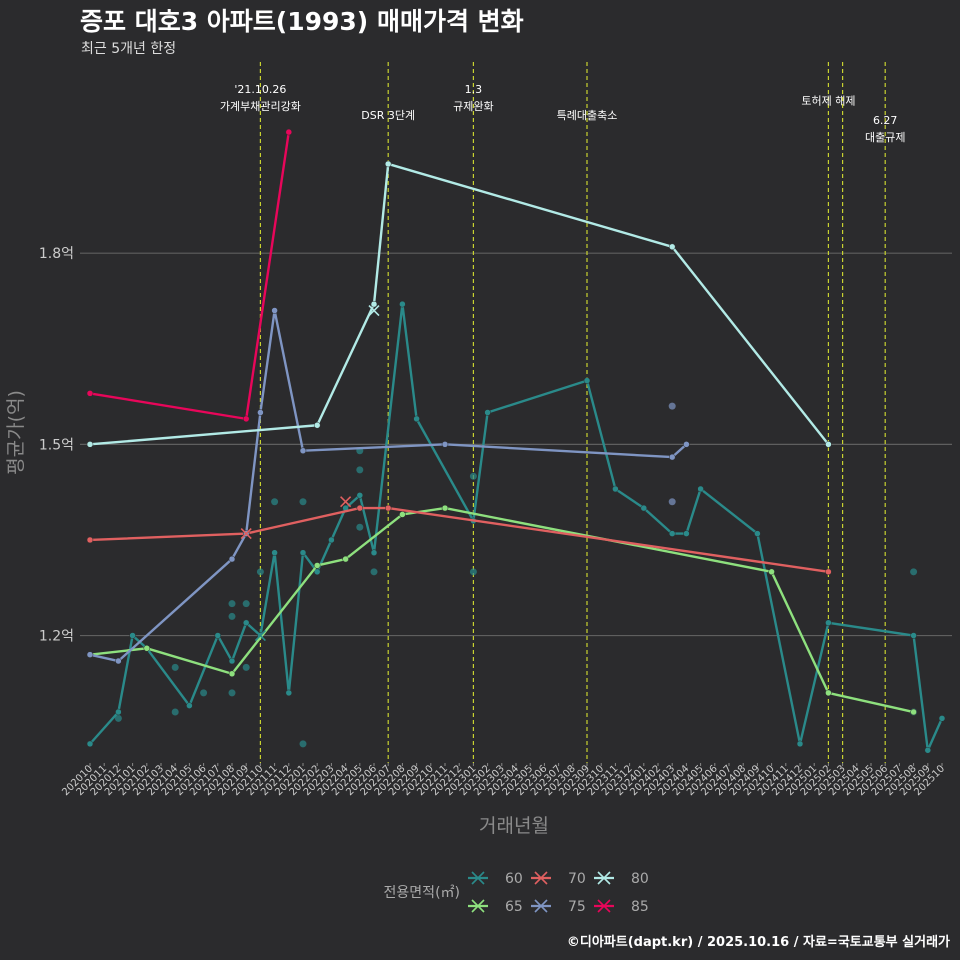 This screenshot has height=960, width=960. What do you see at coordinates (473, 106) in the screenshot?
I see `event-label: 규제완화` at bounding box center [473, 106].